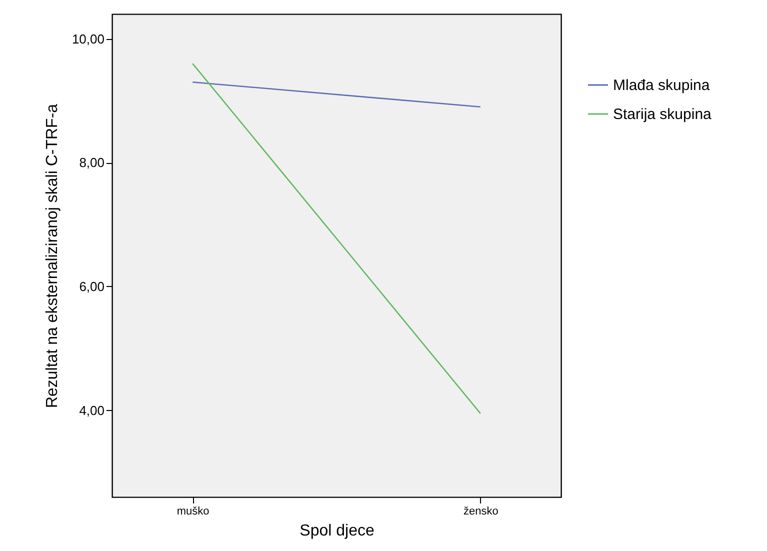 This screenshot has width=767, height=551. I want to click on legend-label: Starija skupina, so click(662, 114).